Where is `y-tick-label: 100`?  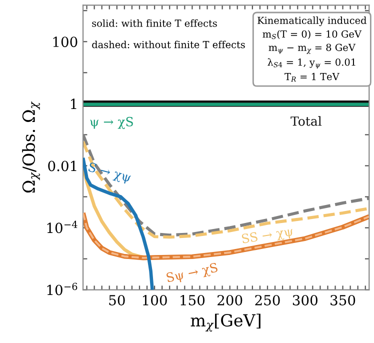 y-tick-label: 100 is located at coordinates (65, 42).